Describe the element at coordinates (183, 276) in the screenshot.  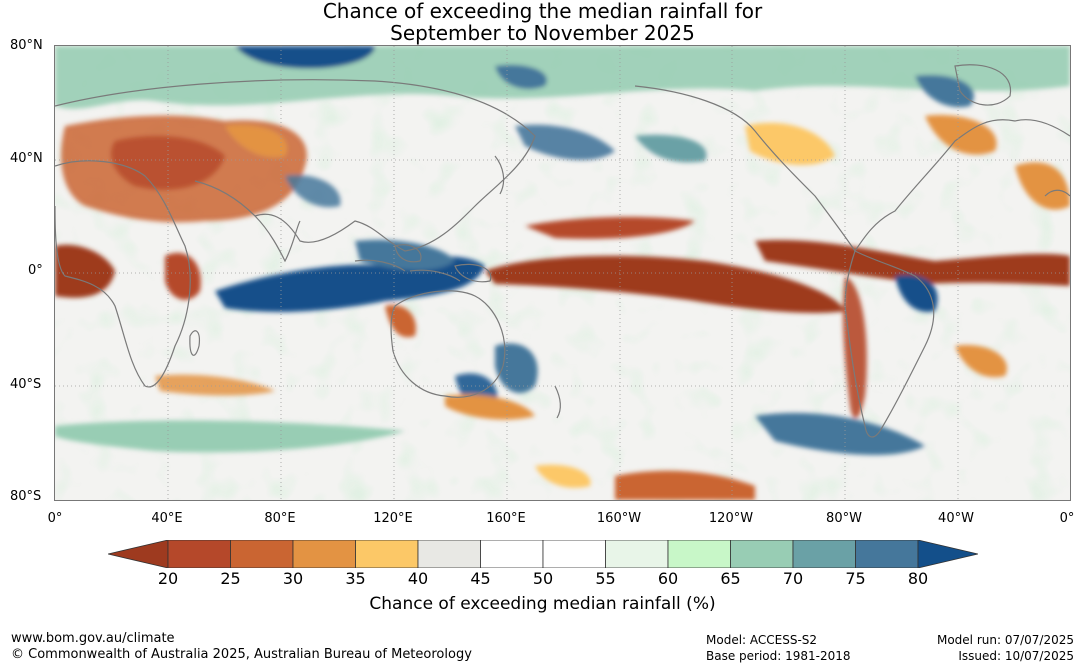
I see `east-africa-dry-core` at that location.